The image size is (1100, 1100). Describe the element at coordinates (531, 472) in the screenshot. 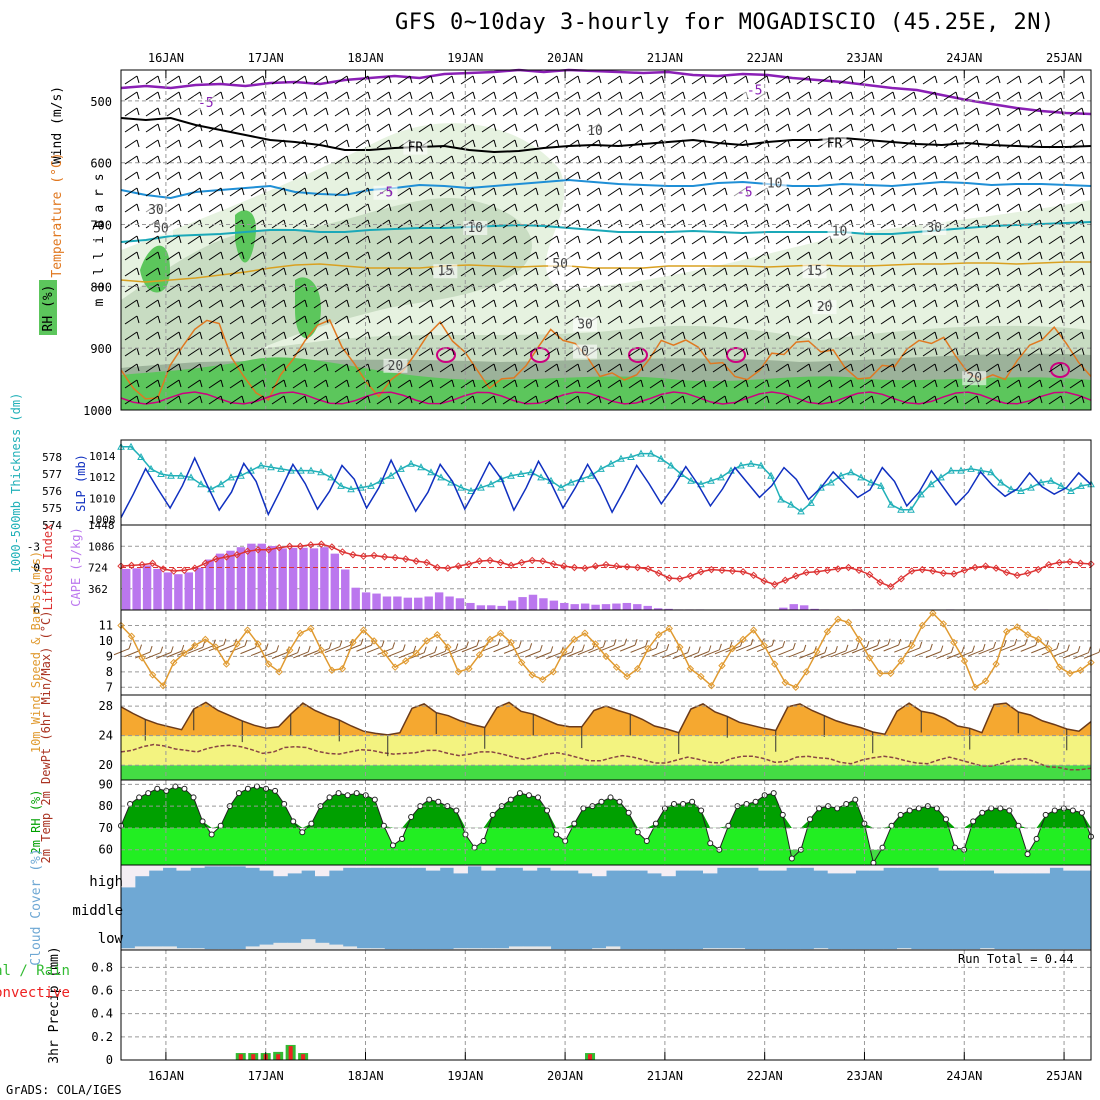

I see `thickness-point` at that location.